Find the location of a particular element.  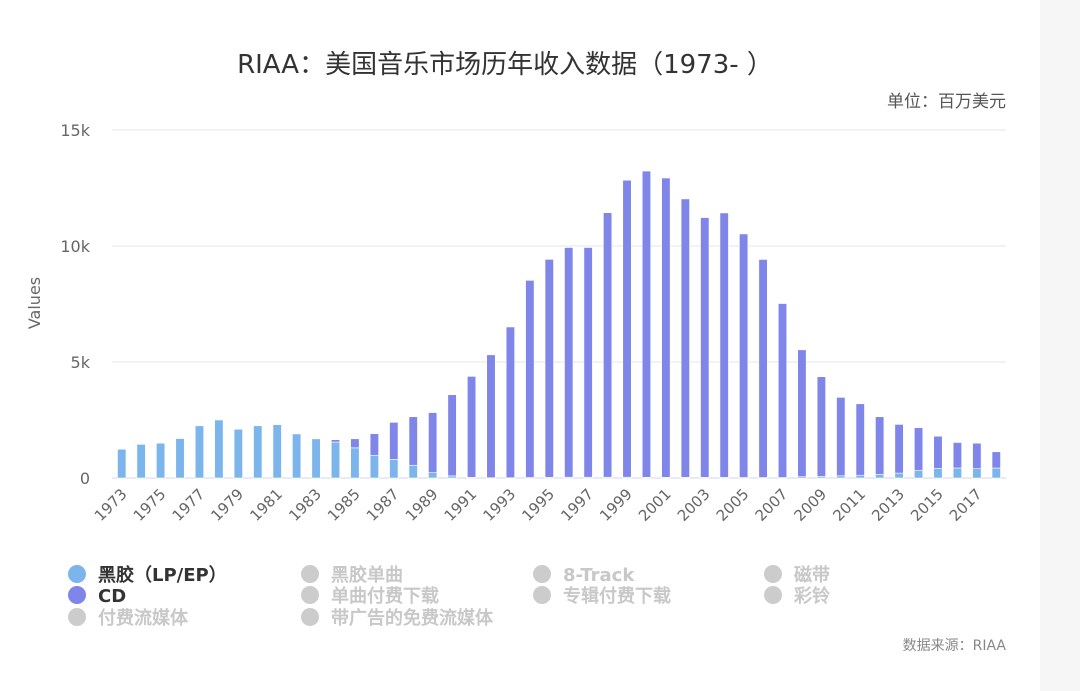

bar-cd-1991 is located at coordinates (471, 427).